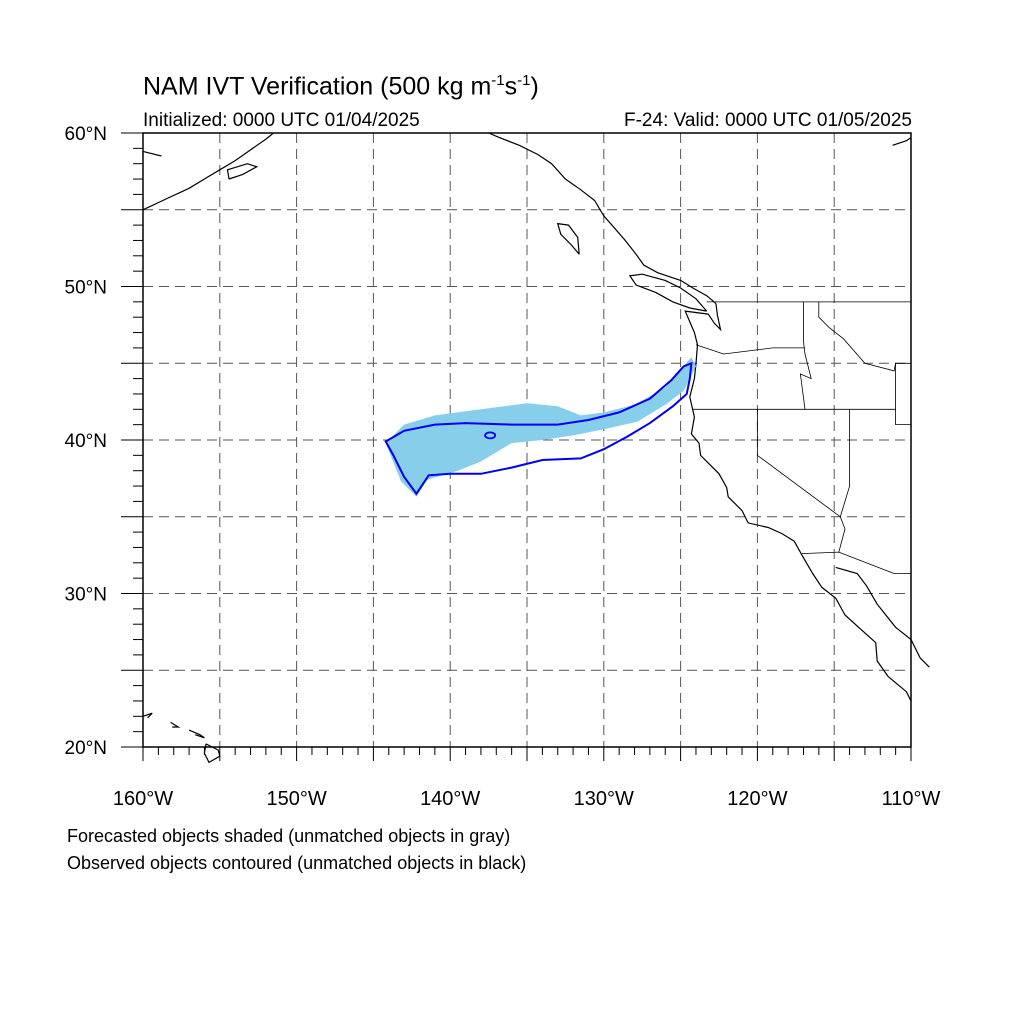  What do you see at coordinates (768, 120) in the screenshot?
I see `valid-time: F-24: Valid: 0000 UTC 01/05/2025` at bounding box center [768, 120].